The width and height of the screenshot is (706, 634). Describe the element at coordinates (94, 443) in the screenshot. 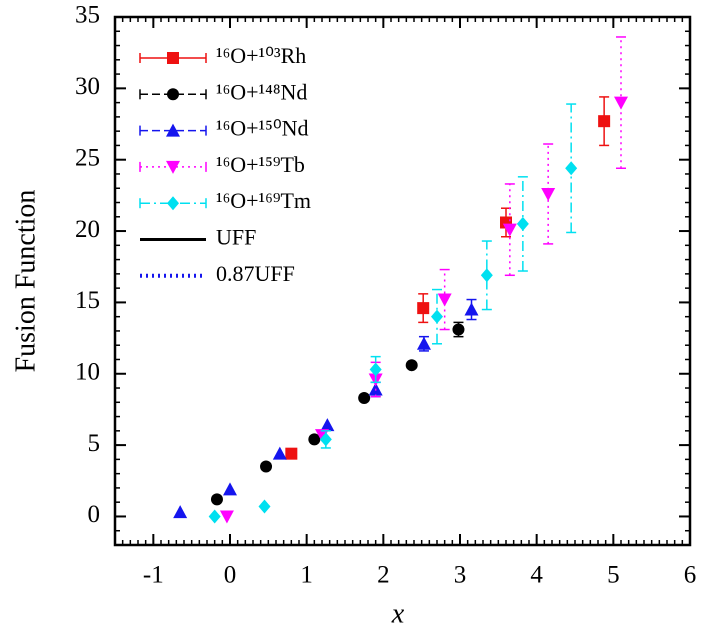

I see `y-tick-label: 5` at that location.